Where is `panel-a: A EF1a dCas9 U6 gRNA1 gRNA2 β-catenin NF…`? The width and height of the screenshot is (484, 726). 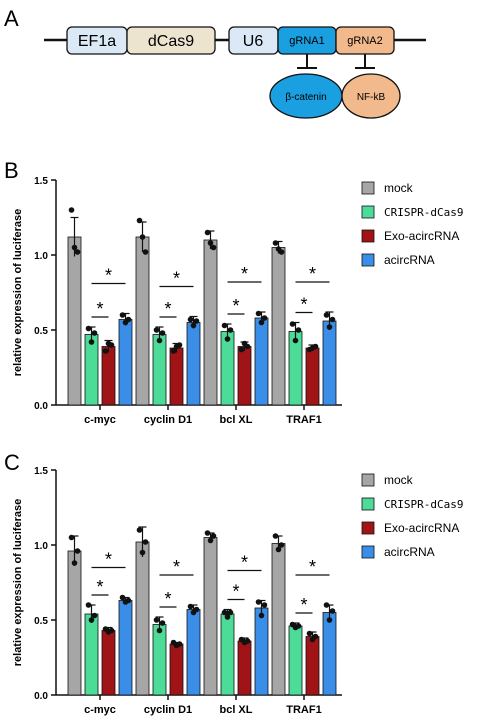 panel-a: A EF1a dCas9 U6 gRNA1 gRNA2 β-catenin NF… is located at coordinates (215, 62).